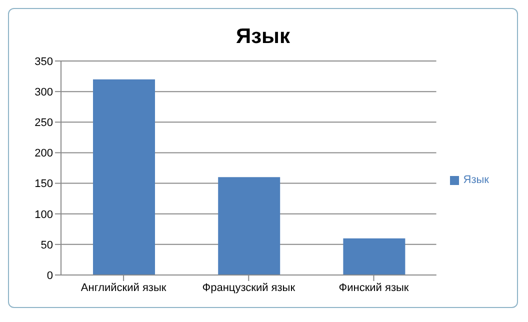  I want to click on y-tick-label: 250, so click(43, 123).